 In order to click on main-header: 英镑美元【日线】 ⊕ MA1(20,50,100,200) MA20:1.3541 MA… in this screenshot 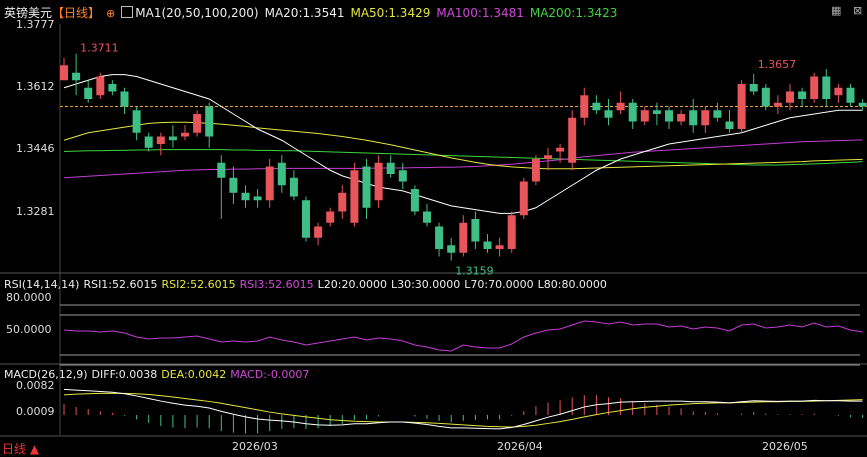, I will do `click(313, 13)`.